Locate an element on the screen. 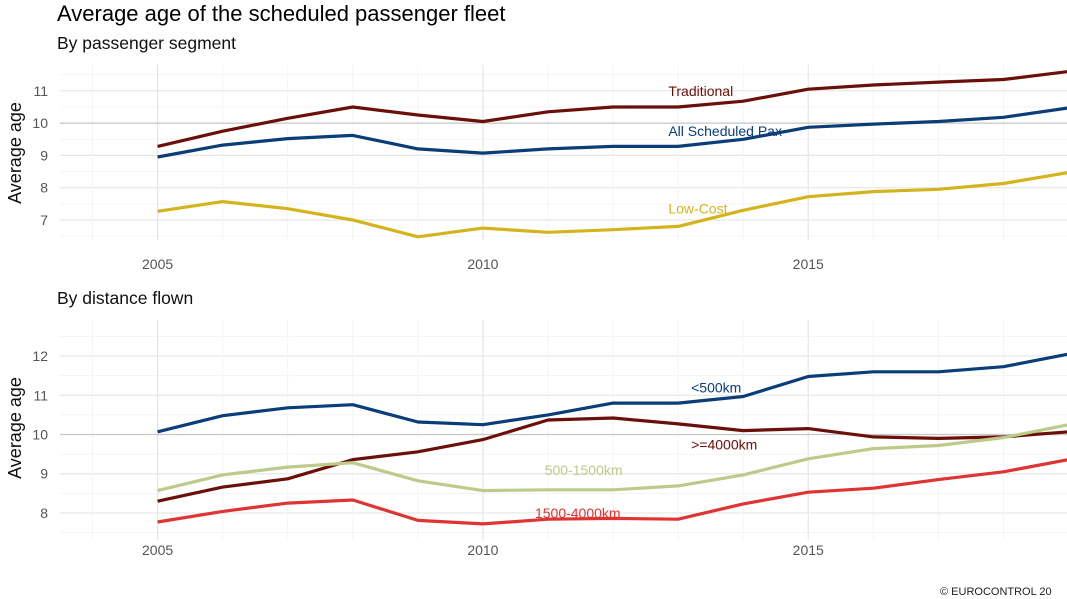  series-label: 1500-4000km is located at coordinates (578, 513).